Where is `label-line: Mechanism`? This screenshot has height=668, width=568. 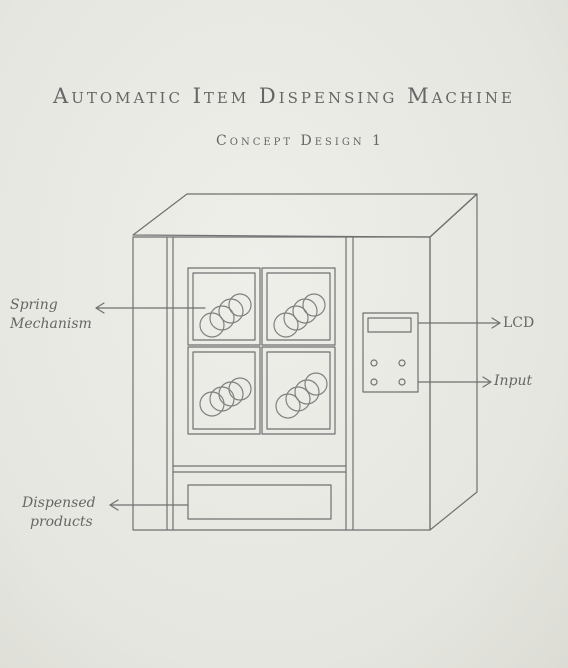
label-line: Mechanism is located at coordinates (51, 324).